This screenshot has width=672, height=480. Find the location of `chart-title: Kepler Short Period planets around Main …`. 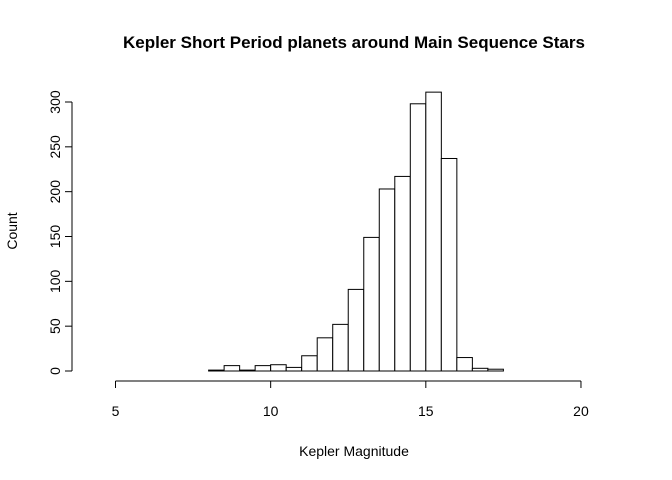

chart-title: Kepler Short Period planets around Main … is located at coordinates (354, 42).